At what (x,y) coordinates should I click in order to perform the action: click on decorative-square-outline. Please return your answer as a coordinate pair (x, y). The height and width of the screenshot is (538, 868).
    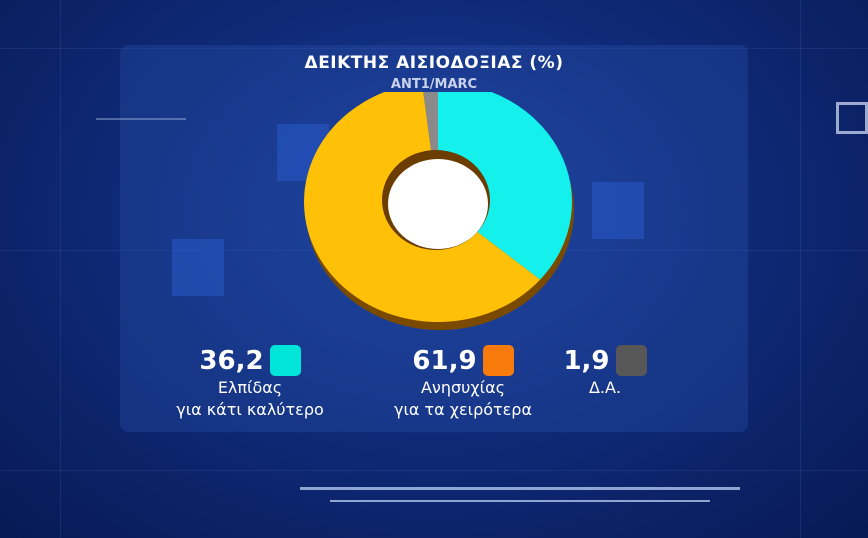
    Looking at the image, I should click on (852, 118).